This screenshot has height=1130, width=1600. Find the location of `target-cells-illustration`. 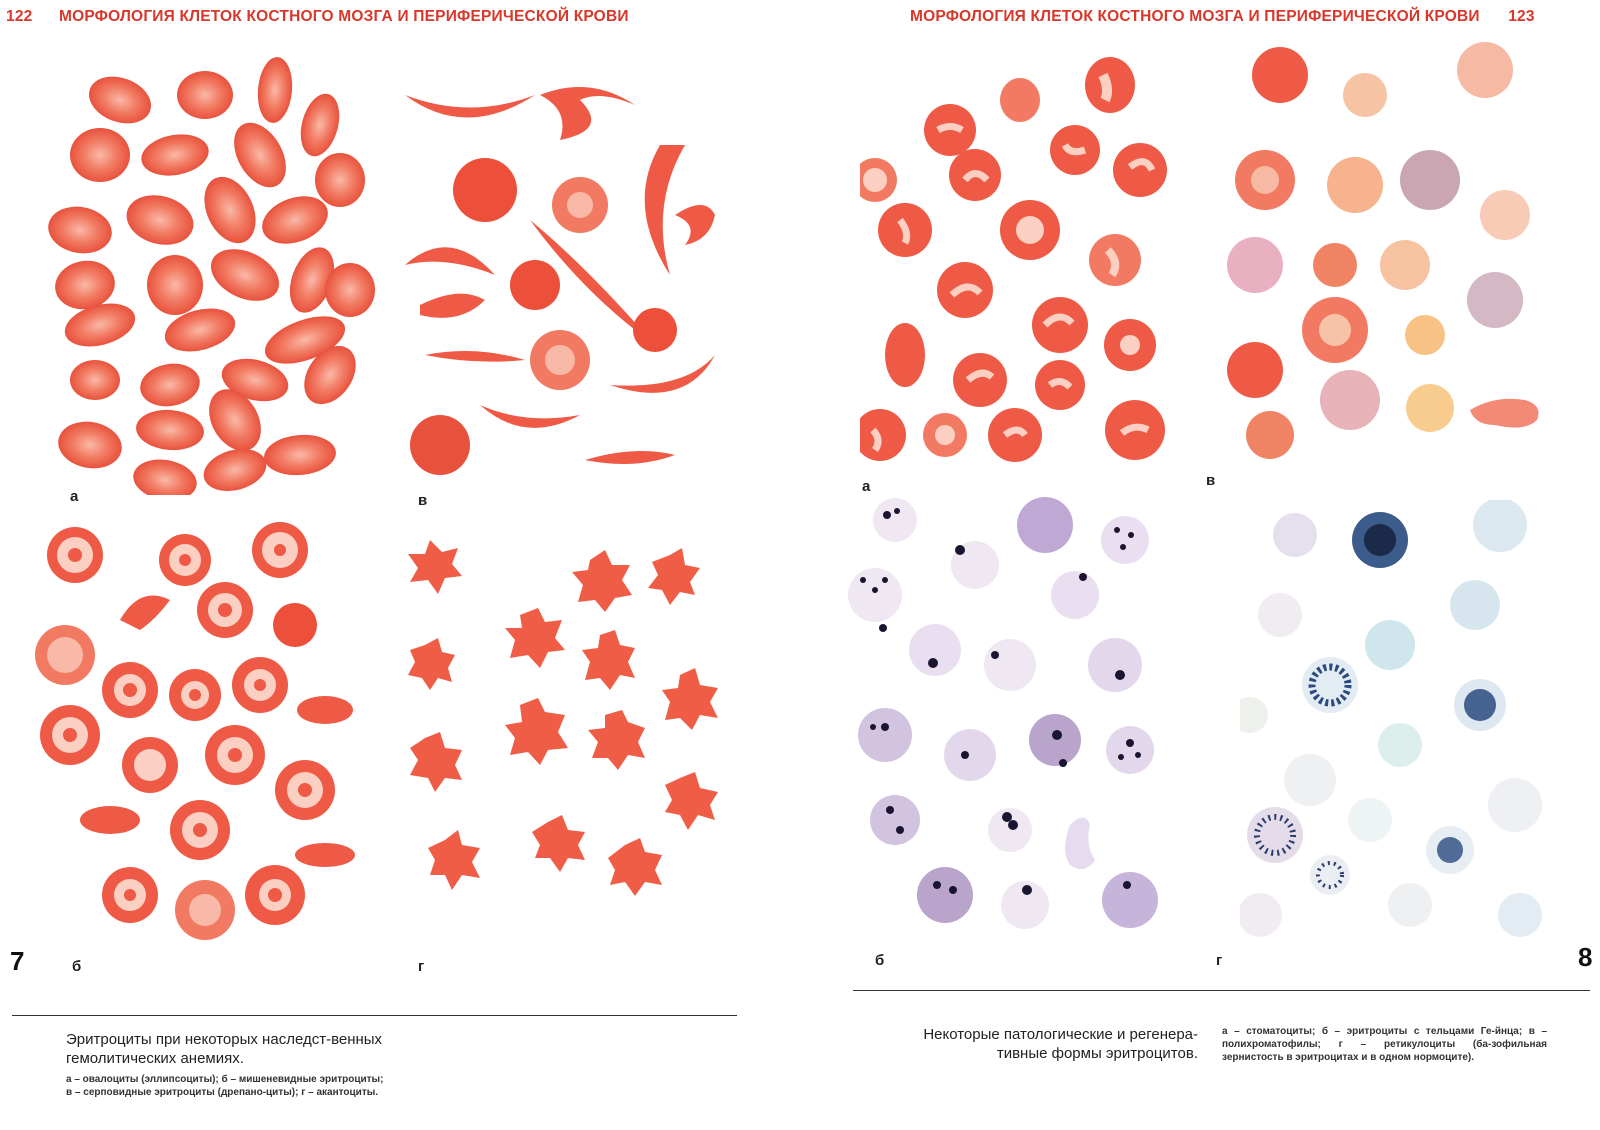

target-cells-illustration is located at coordinates (195, 731).